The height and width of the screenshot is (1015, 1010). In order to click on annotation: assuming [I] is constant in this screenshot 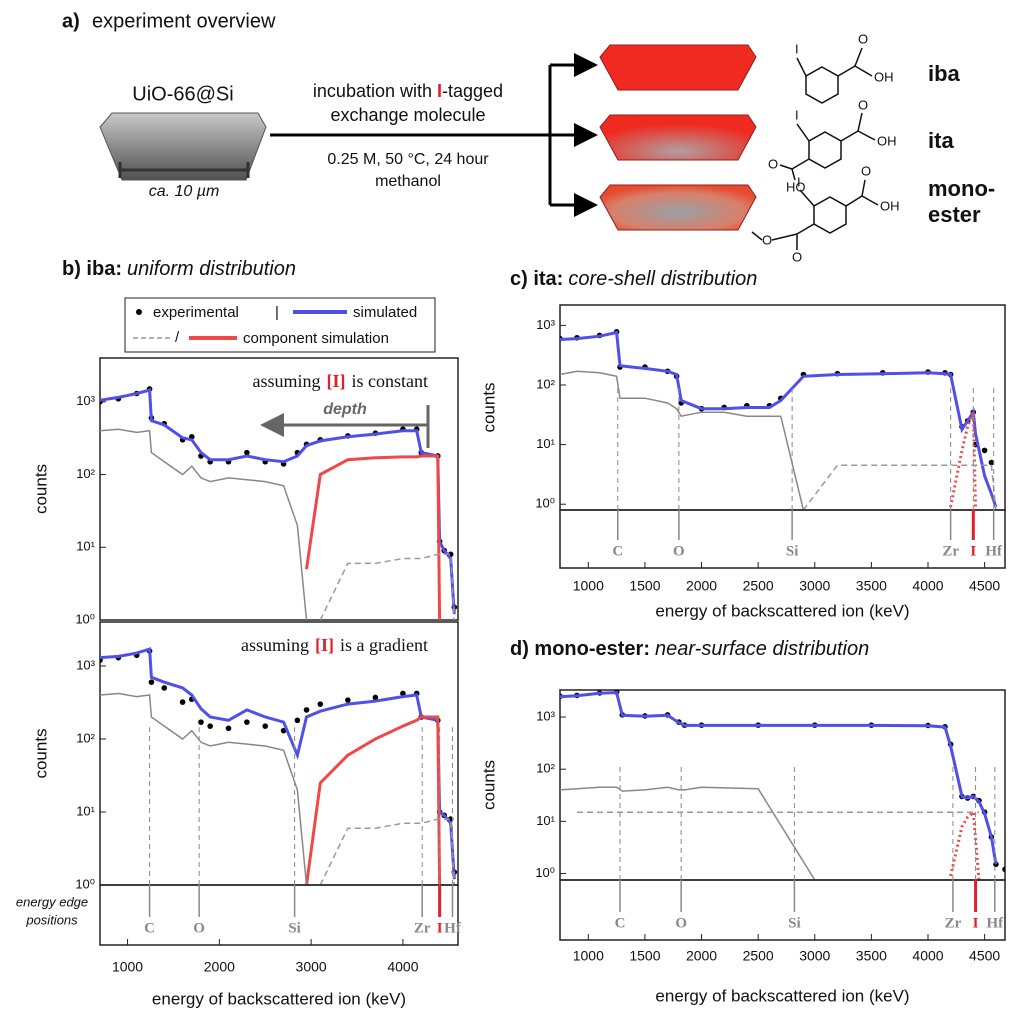, I will do `click(340, 381)`.